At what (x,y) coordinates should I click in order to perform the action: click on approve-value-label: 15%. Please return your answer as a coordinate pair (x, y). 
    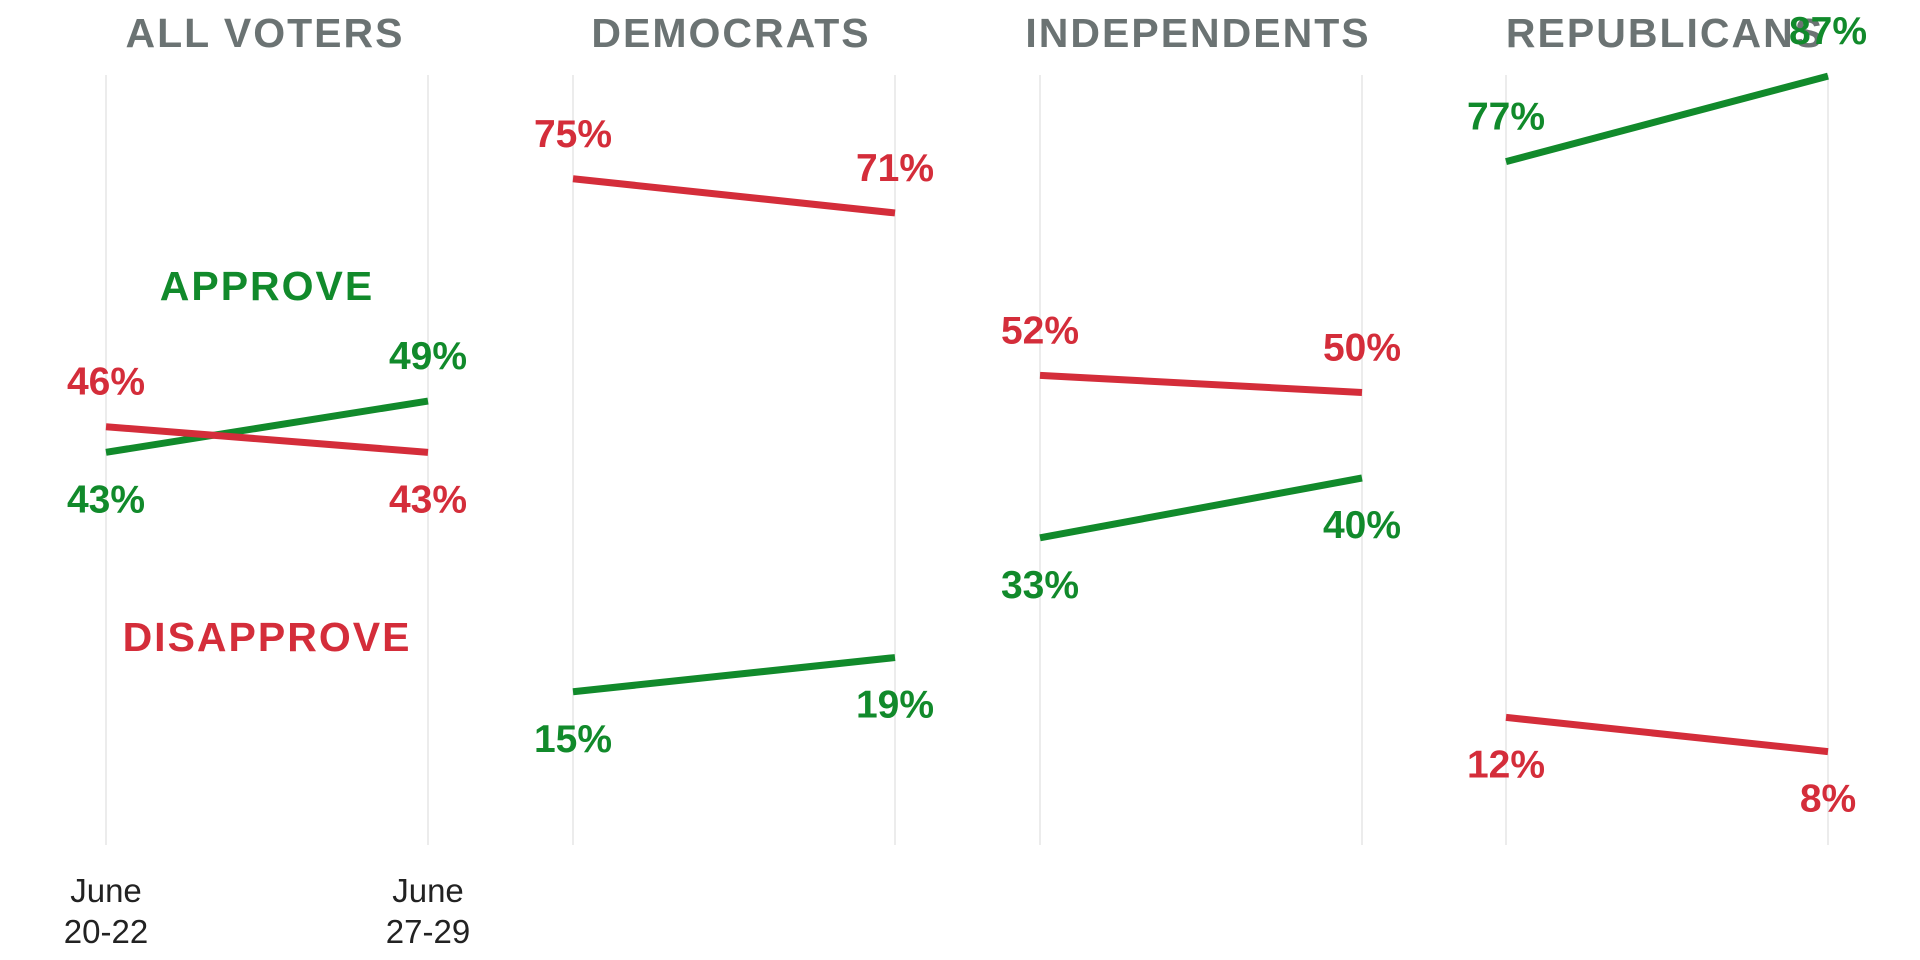
    Looking at the image, I should click on (573, 739).